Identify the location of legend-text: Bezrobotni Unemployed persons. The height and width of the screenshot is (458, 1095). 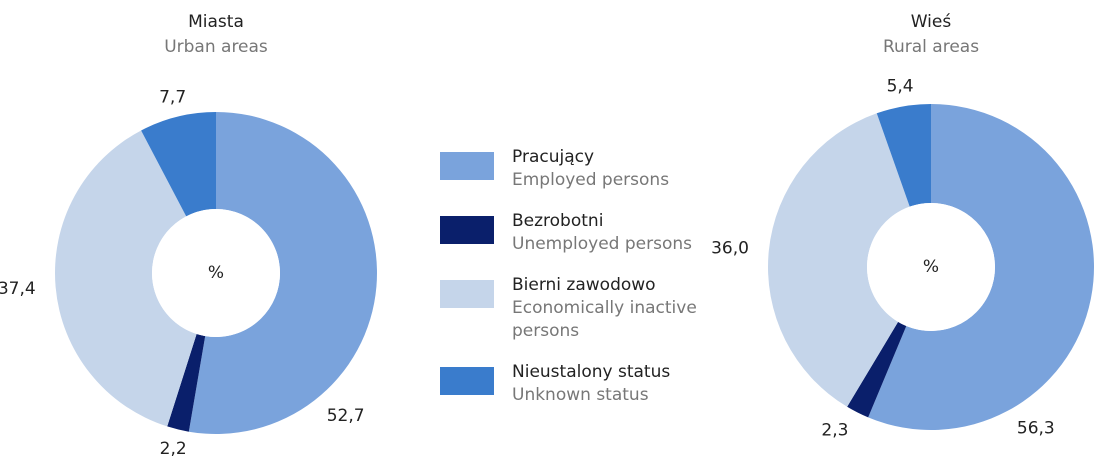
(612, 233).